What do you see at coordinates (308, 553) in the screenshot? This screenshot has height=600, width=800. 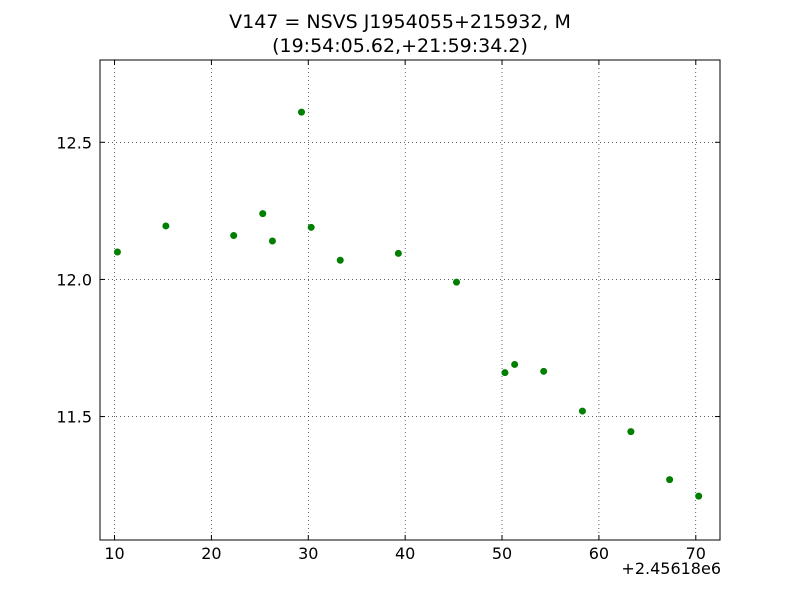 I see `x-tick-label: 30` at bounding box center [308, 553].